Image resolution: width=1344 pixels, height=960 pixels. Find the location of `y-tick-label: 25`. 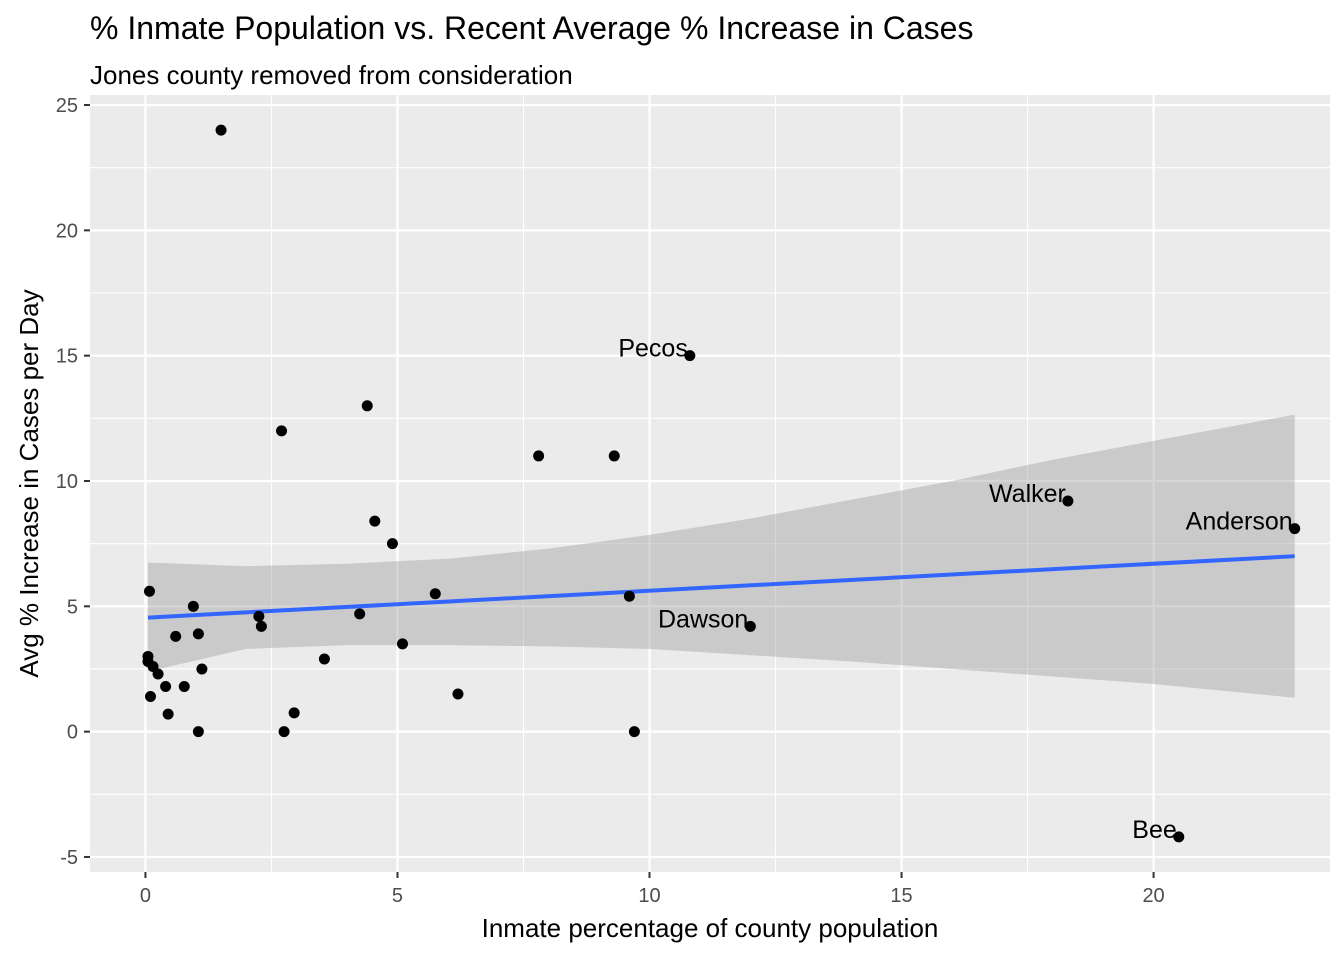

y-tick-label: 25 is located at coordinates (67, 106).